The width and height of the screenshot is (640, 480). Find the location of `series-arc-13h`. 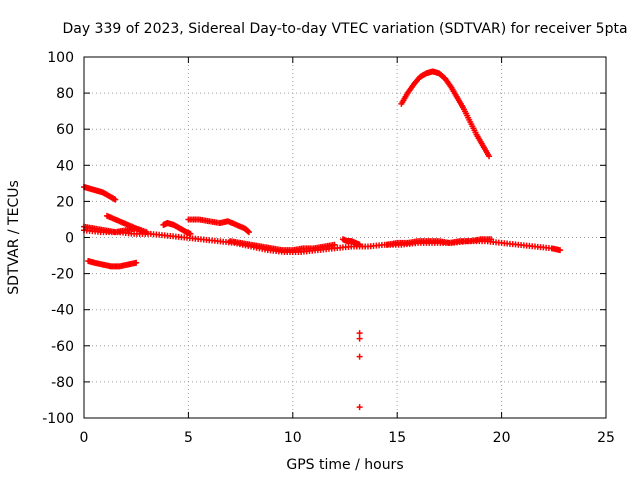

series-arc-13h is located at coordinates (351, 242).